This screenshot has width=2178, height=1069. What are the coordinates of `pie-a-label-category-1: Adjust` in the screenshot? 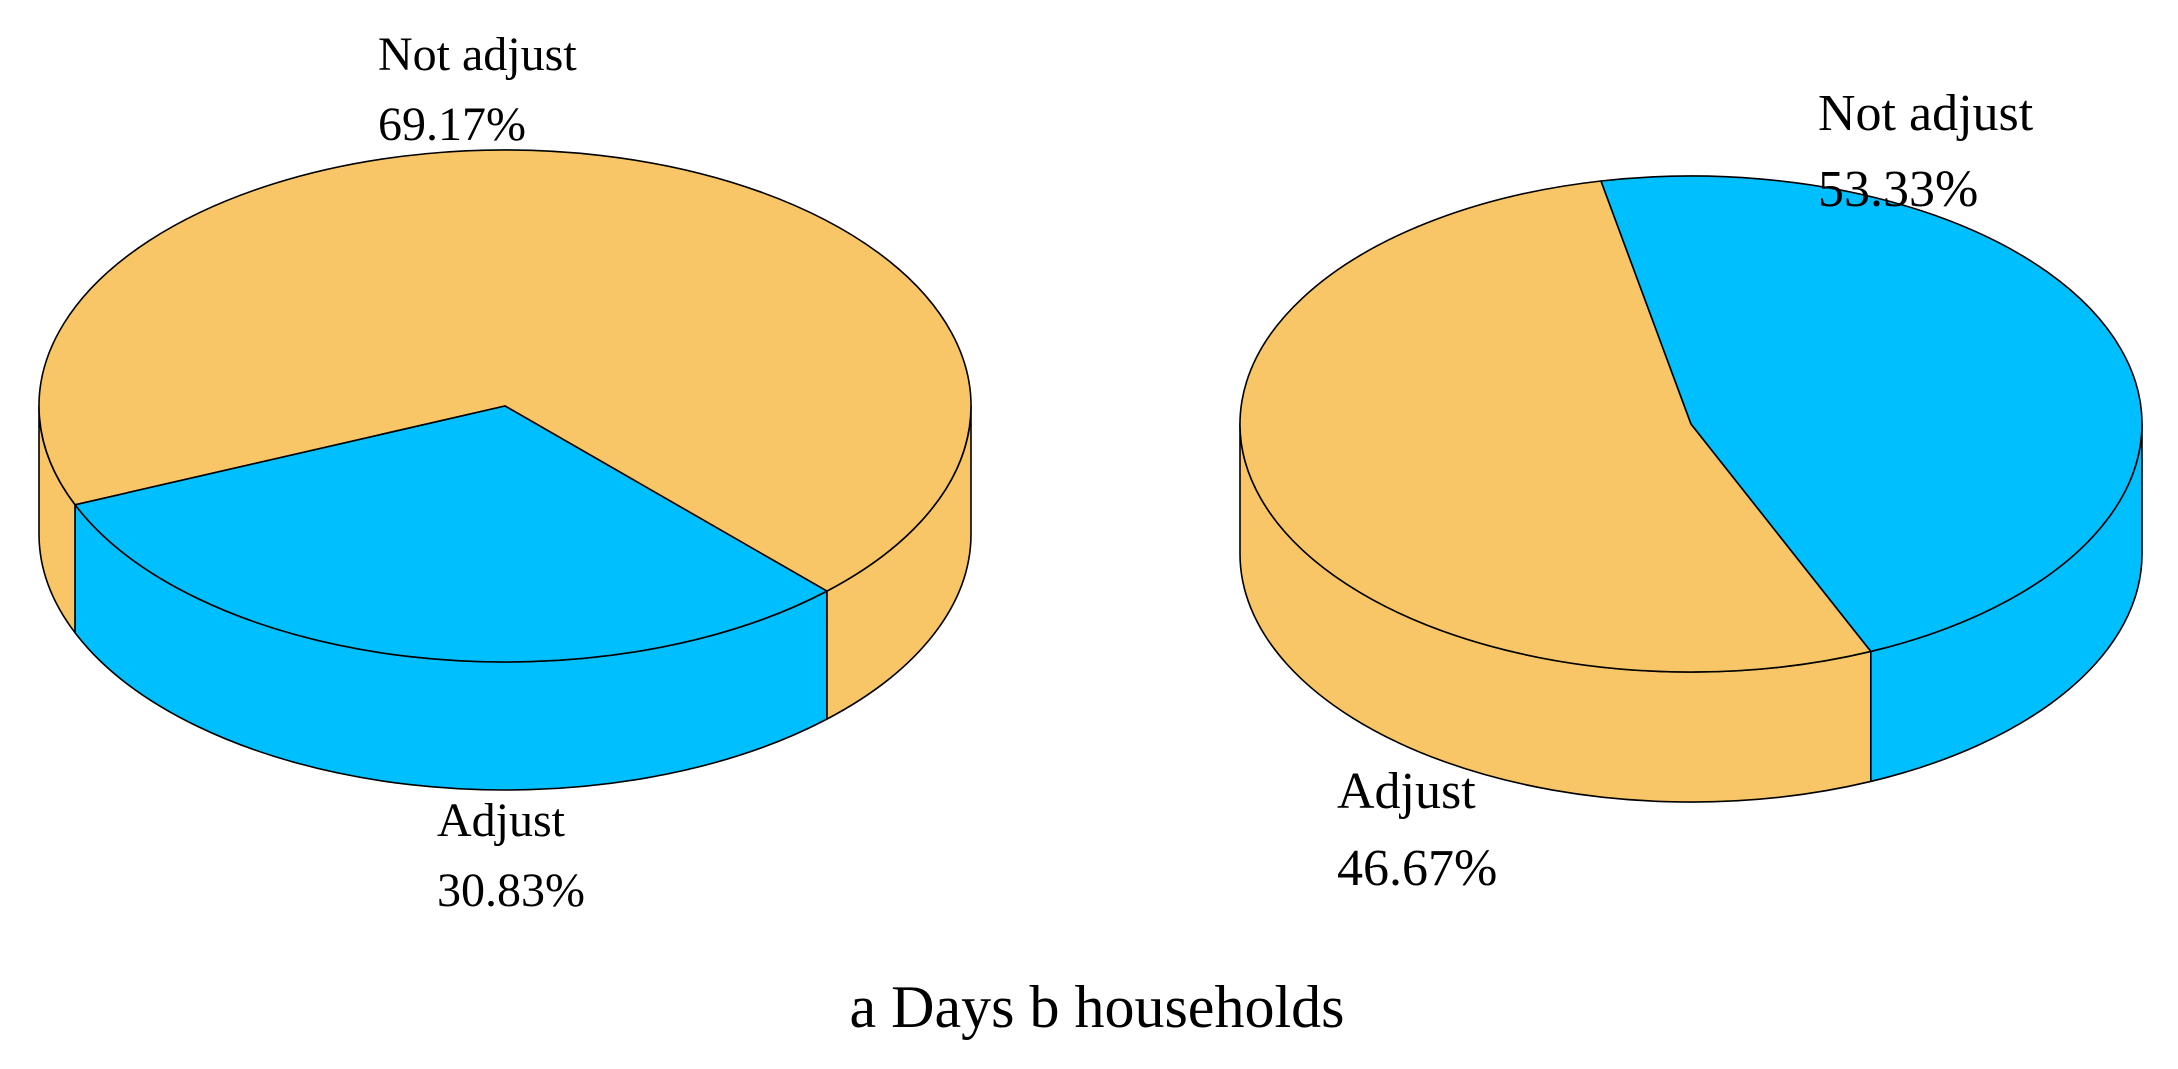 It's located at (501, 820).